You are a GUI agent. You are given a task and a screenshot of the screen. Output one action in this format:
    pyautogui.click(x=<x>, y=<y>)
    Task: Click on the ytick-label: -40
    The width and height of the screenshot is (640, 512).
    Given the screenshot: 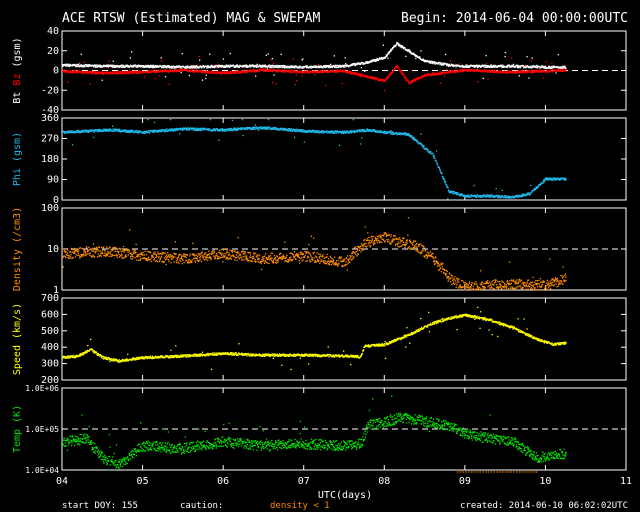 What is the action you would take?
    pyautogui.click(x=50, y=110)
    